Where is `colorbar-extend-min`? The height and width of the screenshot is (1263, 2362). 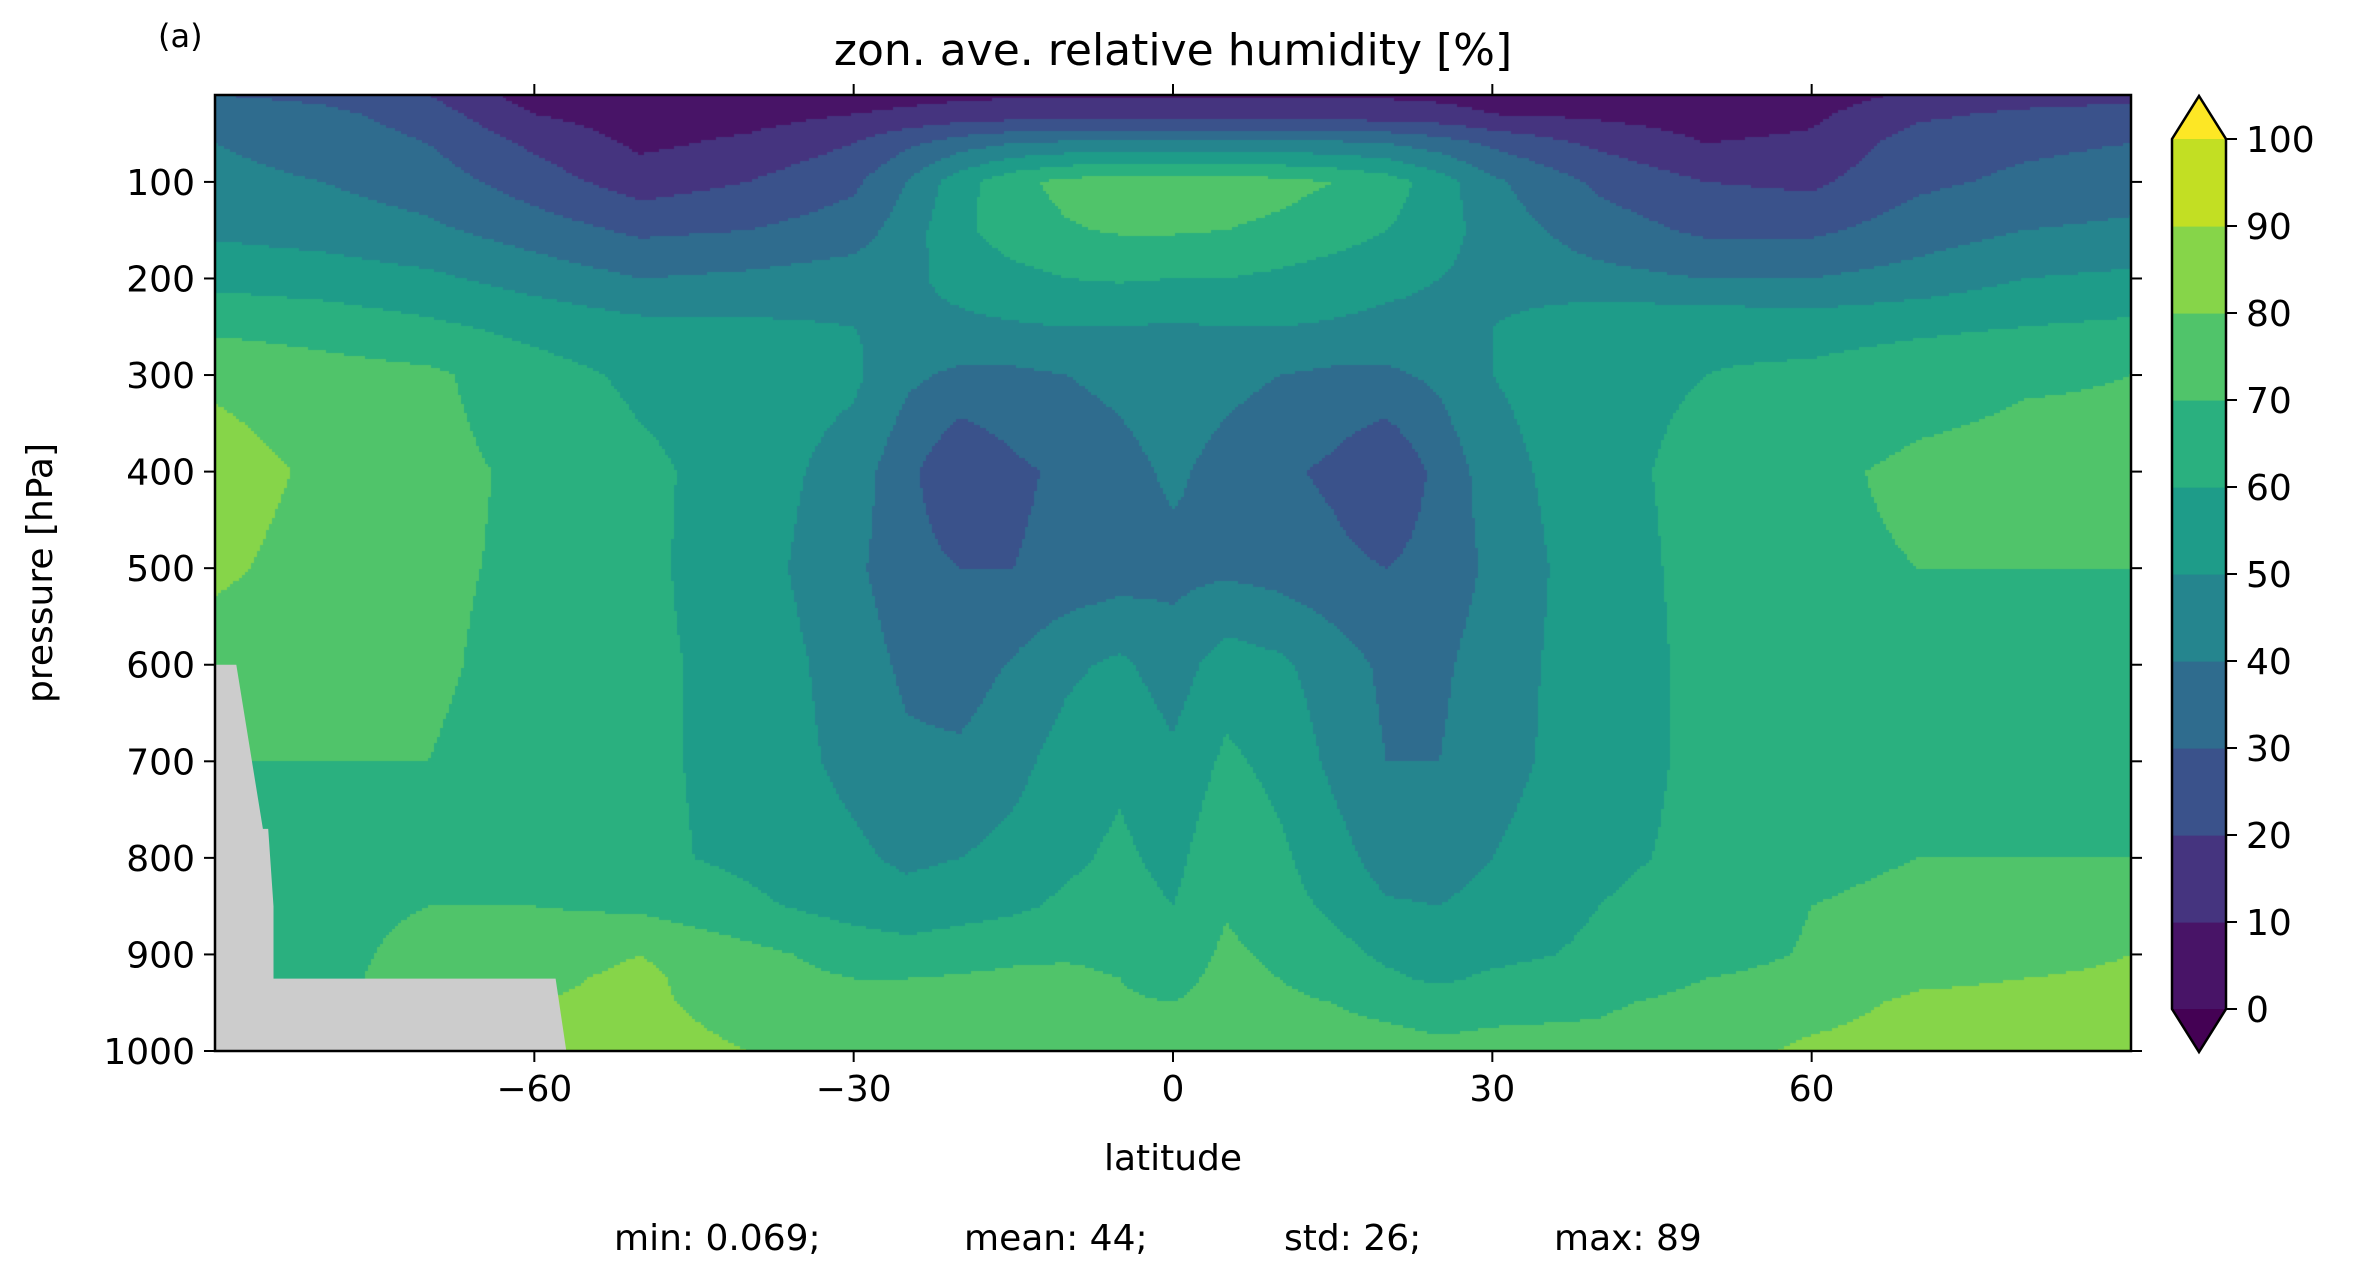 colorbar-extend-min is located at coordinates (2199, 1030).